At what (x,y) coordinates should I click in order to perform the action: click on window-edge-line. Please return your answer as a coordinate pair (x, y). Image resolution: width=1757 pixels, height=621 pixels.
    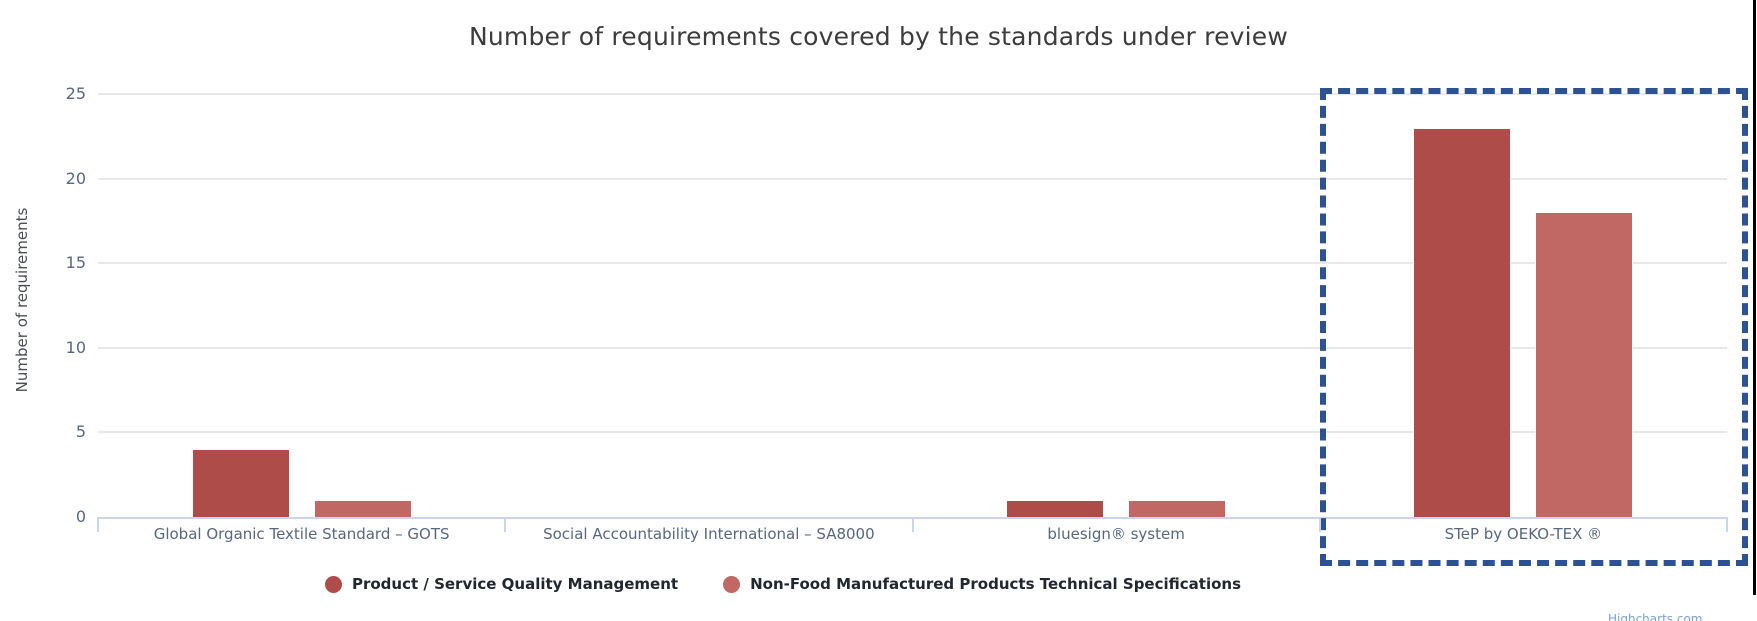
    Looking at the image, I should click on (1754, 297).